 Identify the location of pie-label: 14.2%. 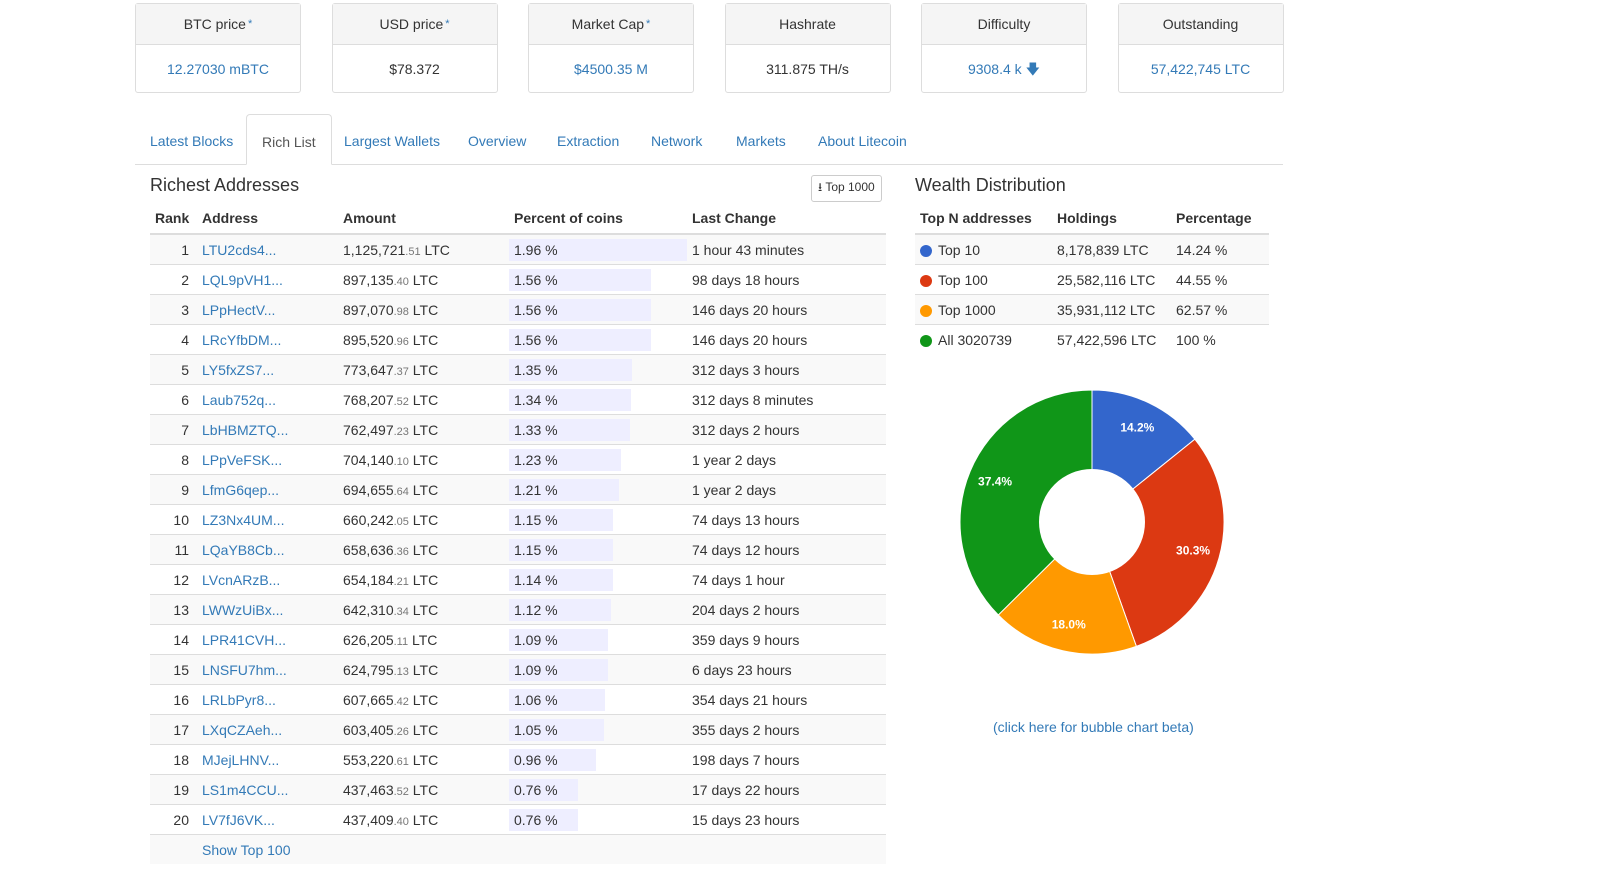
(1137, 427).